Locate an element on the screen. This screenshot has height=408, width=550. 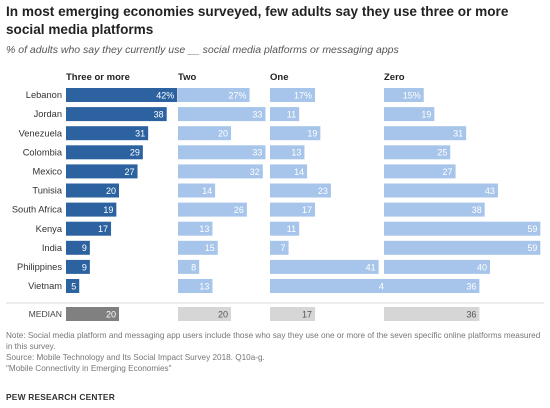
category-label-10: Vietnam is located at coordinates (45, 286).